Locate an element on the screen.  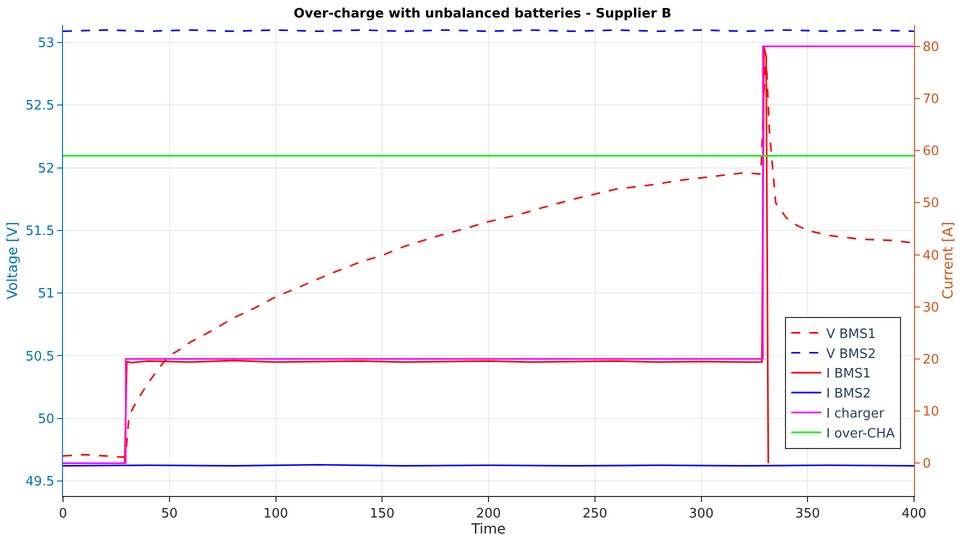
legend-label: I BMS1 is located at coordinates (848, 374).